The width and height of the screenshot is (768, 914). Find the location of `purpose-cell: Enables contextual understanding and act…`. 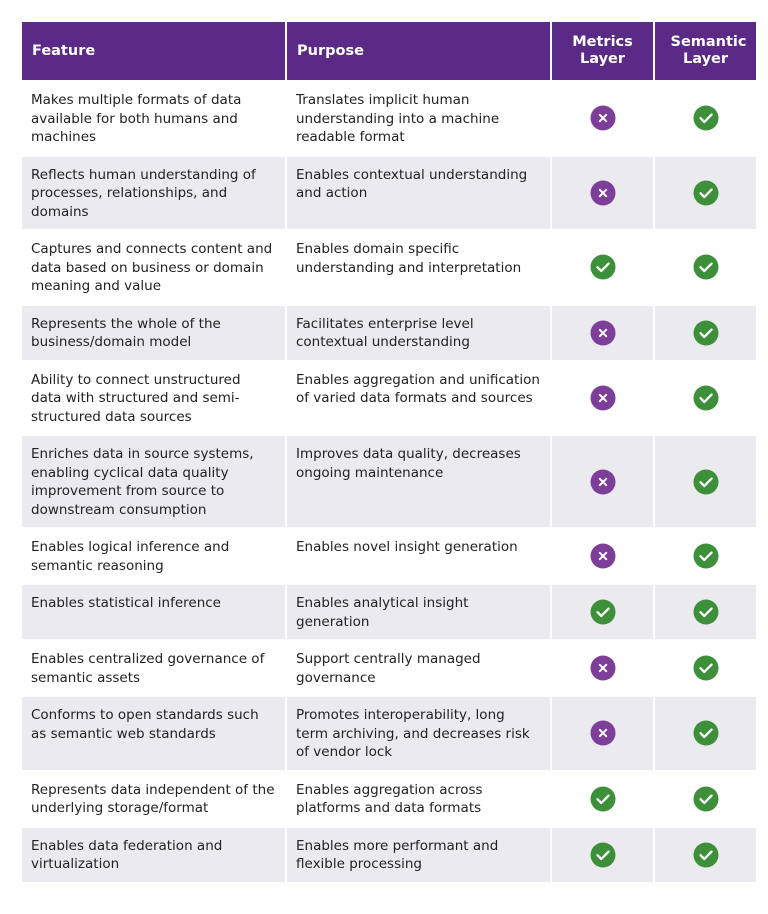

purpose-cell: Enables contextual understanding and act… is located at coordinates (418, 192).